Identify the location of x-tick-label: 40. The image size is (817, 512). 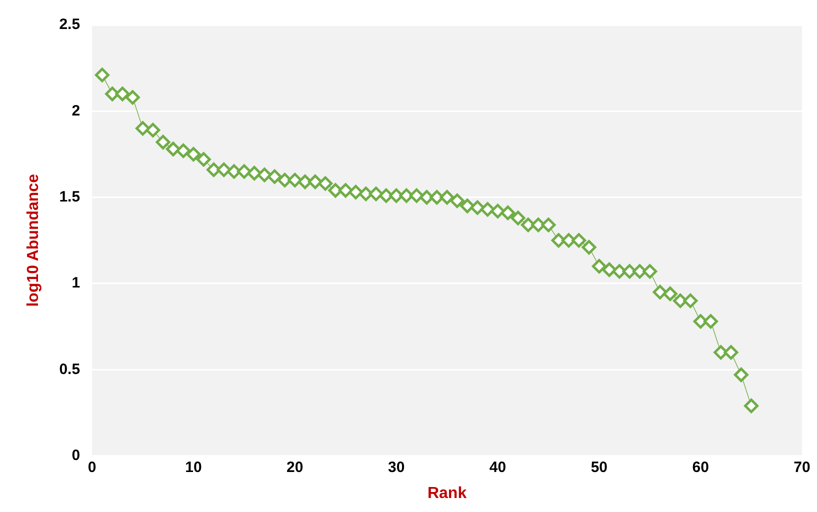
(497, 467).